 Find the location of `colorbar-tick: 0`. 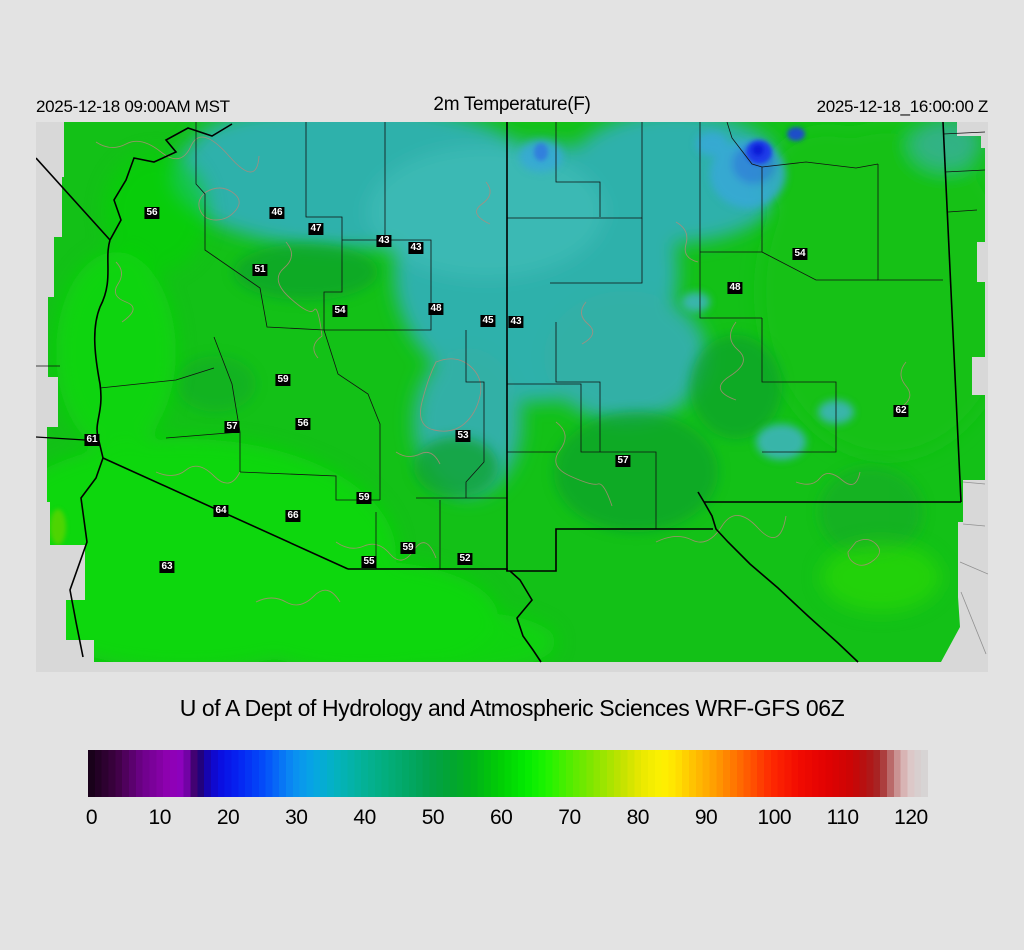

colorbar-tick: 0 is located at coordinates (91, 817).